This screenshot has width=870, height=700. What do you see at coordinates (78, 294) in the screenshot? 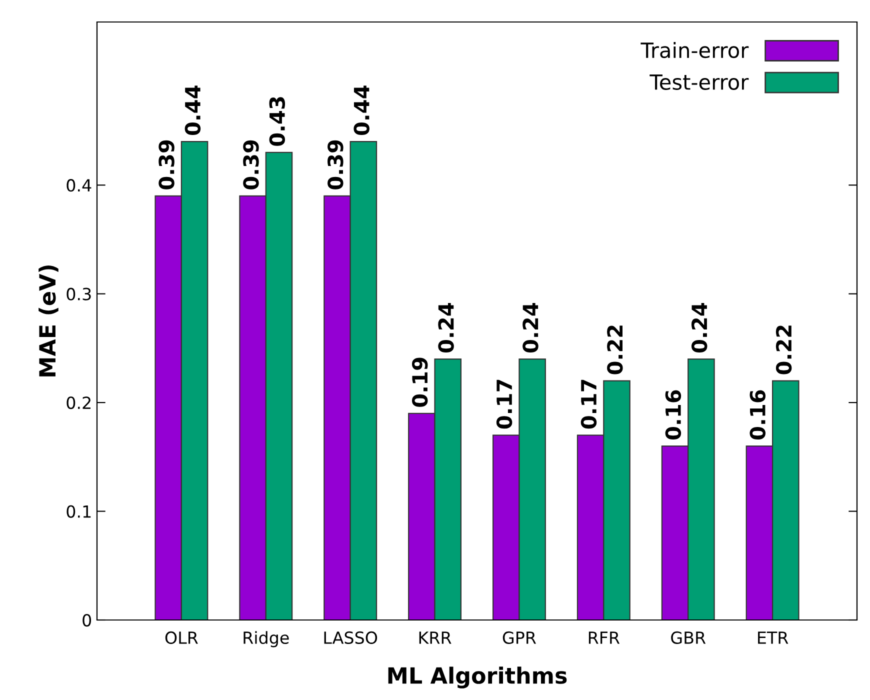
I see `y-tick-label: 0.3` at bounding box center [78, 294].